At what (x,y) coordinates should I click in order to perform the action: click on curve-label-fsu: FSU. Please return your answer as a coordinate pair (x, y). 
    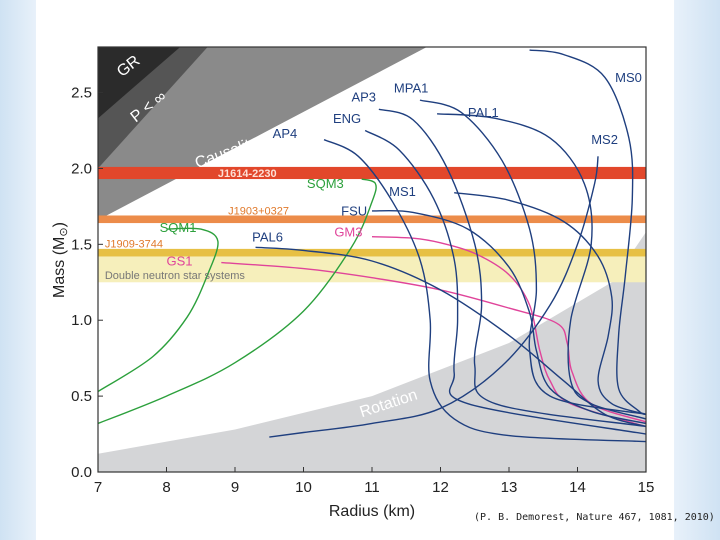
    Looking at the image, I should click on (354, 210).